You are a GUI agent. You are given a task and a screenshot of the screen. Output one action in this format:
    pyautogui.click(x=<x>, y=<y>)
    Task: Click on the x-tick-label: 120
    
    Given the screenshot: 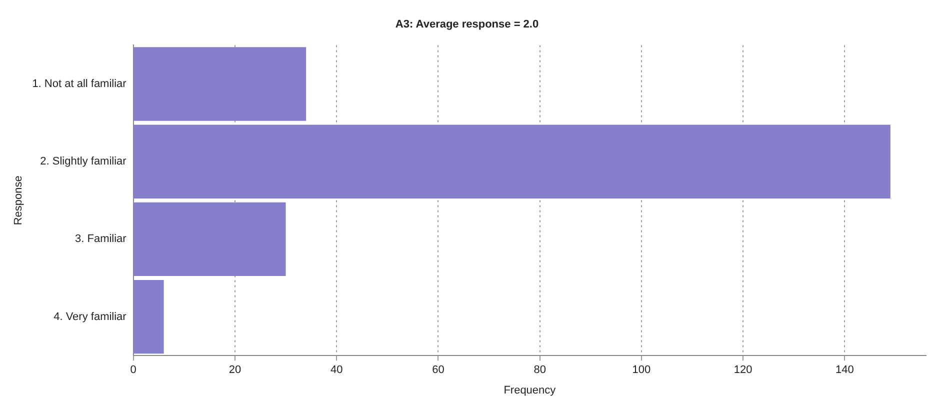 What is the action you would take?
    pyautogui.click(x=743, y=370)
    